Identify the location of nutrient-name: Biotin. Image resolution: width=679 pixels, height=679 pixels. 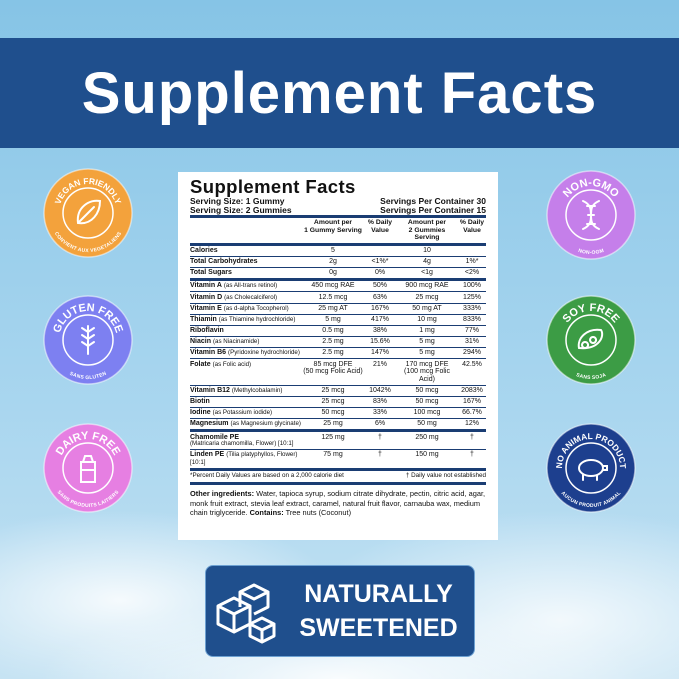
(246, 402).